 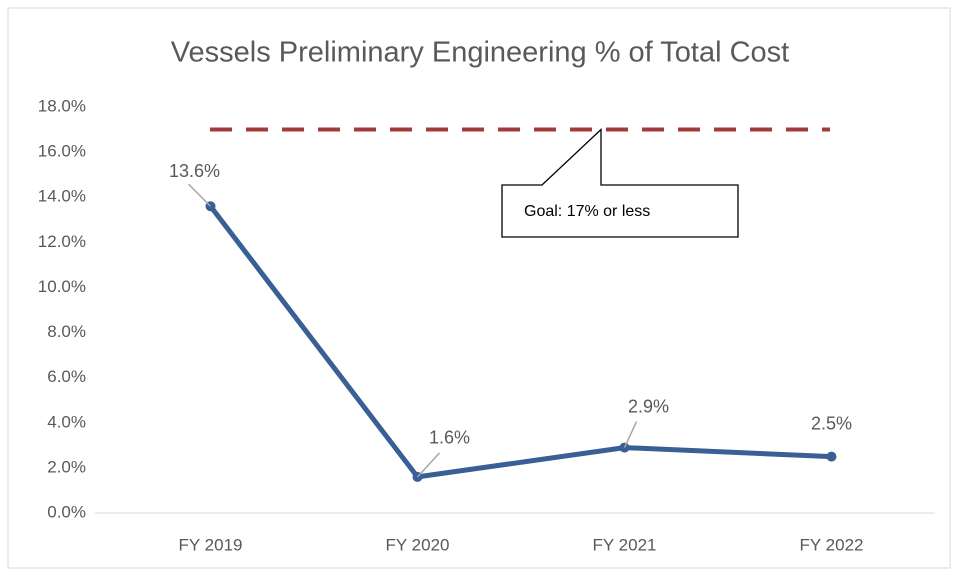 What do you see at coordinates (211, 544) in the screenshot?
I see `x-tick-label: FY 2019` at bounding box center [211, 544].